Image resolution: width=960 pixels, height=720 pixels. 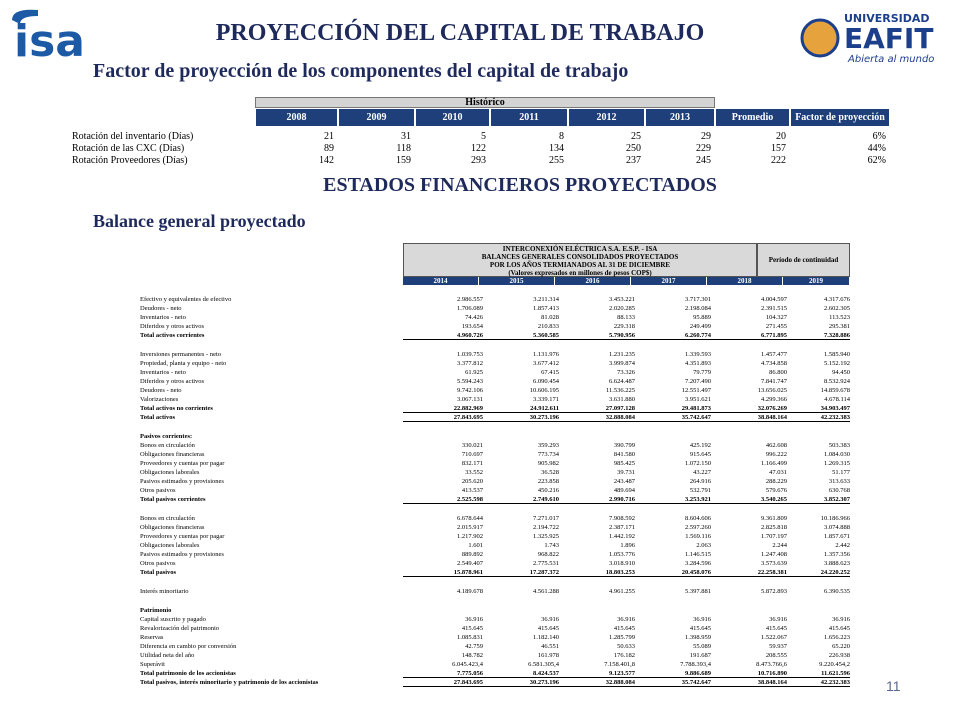 I want to click on cell-value: 3.573.639, so click(x=774, y=563).